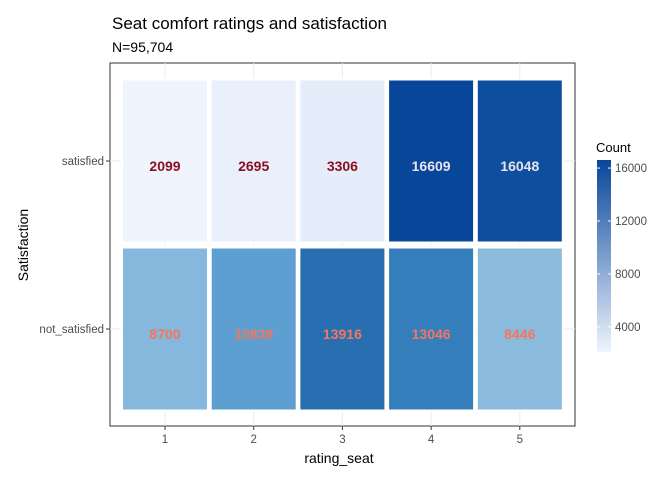 Image resolution: width=672 pixels, height=480 pixels. I want to click on legend-title: Count, so click(613, 147).